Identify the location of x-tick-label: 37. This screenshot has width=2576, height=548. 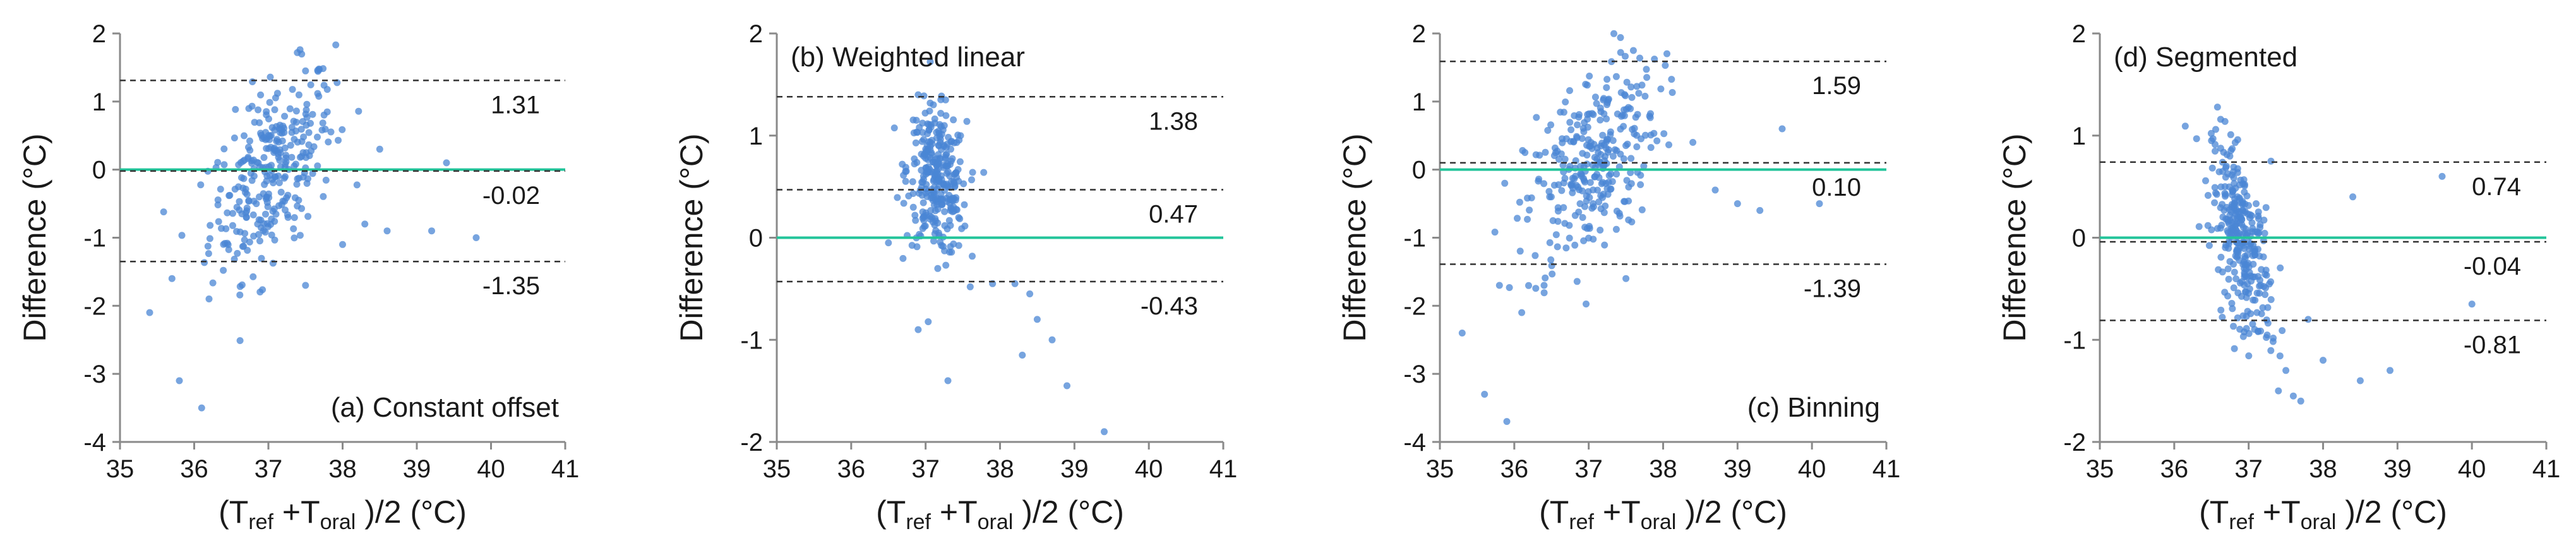
(925, 469).